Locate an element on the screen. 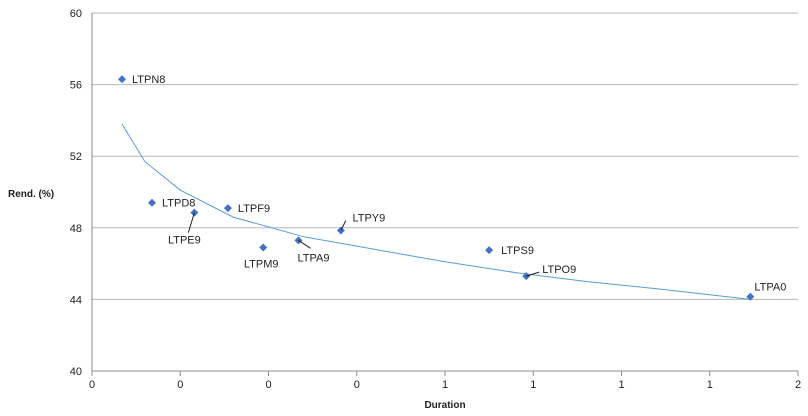 This screenshot has height=416, width=808. y-tick-label: 40 is located at coordinates (76, 372).